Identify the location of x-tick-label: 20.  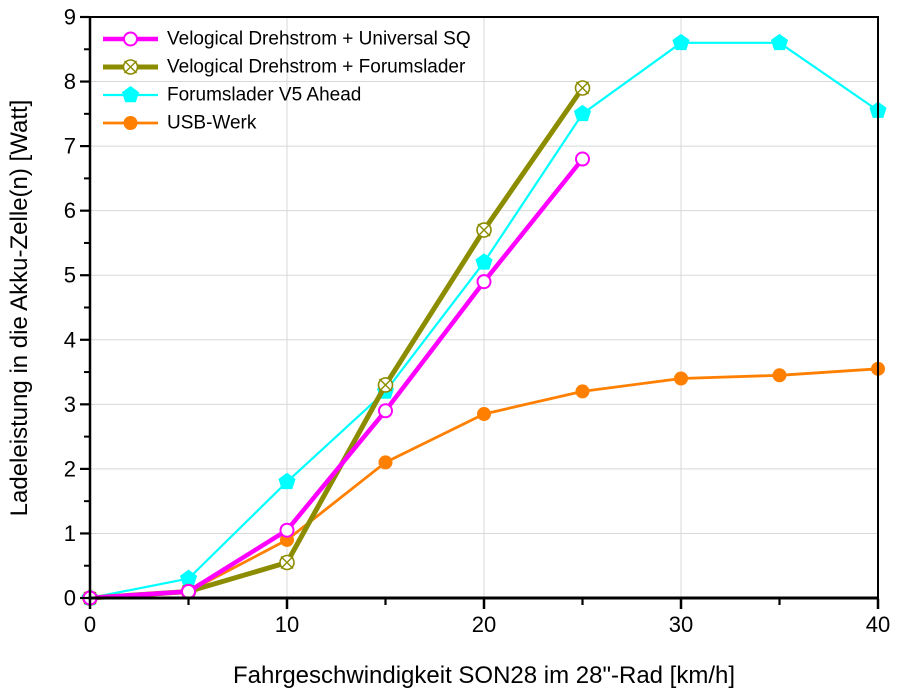
(484, 624).